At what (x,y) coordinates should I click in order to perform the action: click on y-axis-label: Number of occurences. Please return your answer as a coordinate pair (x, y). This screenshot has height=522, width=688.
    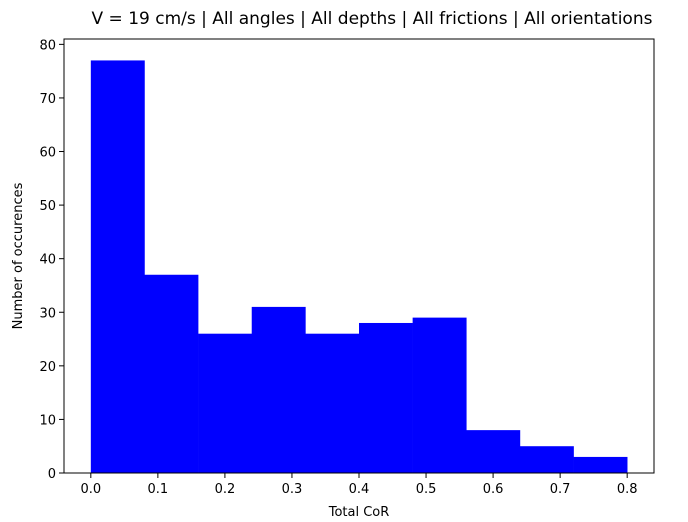
    Looking at the image, I should click on (18, 255).